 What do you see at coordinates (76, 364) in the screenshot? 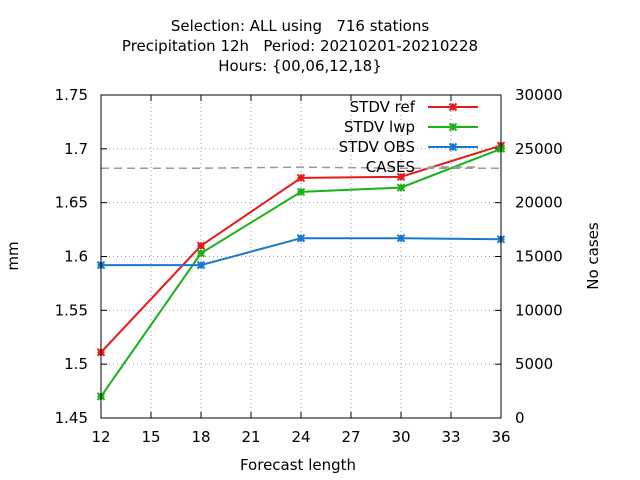
I see `y-tick-label: 1.5` at bounding box center [76, 364].